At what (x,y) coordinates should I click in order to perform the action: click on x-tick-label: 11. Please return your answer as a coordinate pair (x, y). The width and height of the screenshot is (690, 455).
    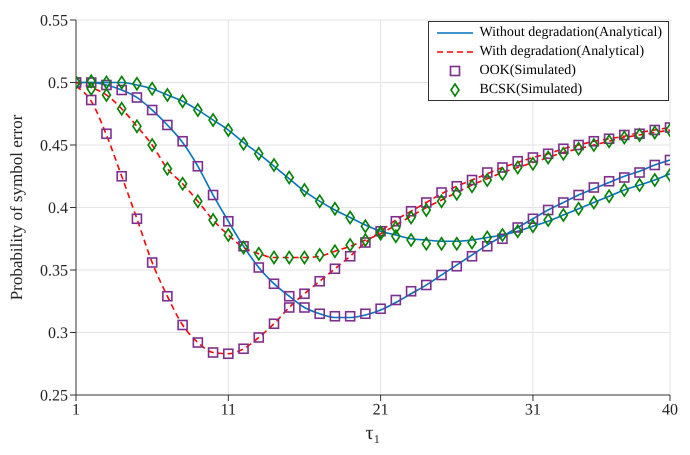
    Looking at the image, I should click on (228, 409).